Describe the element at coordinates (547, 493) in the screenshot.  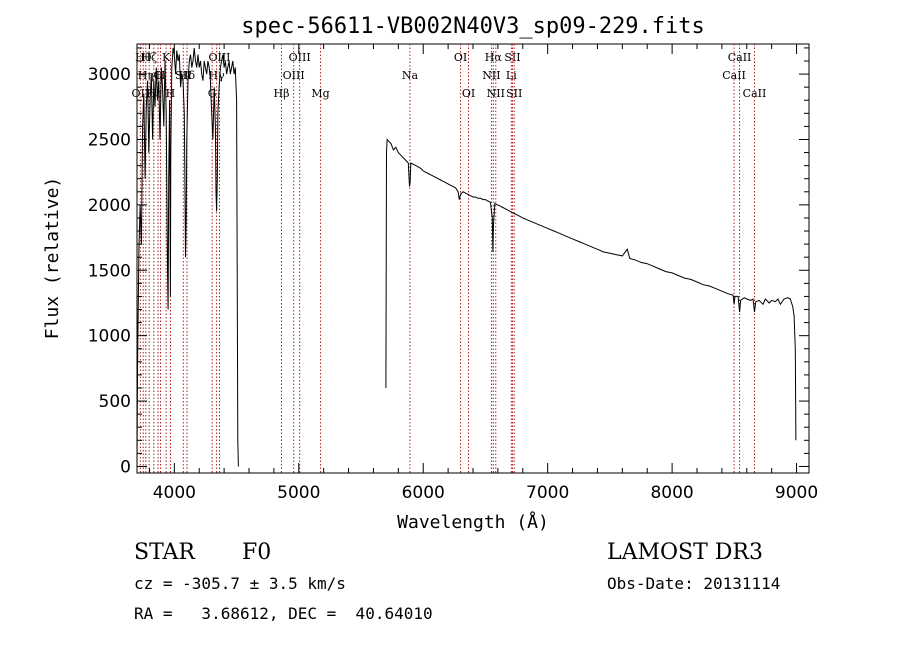
I see `x-tick-label: 7000` at that location.